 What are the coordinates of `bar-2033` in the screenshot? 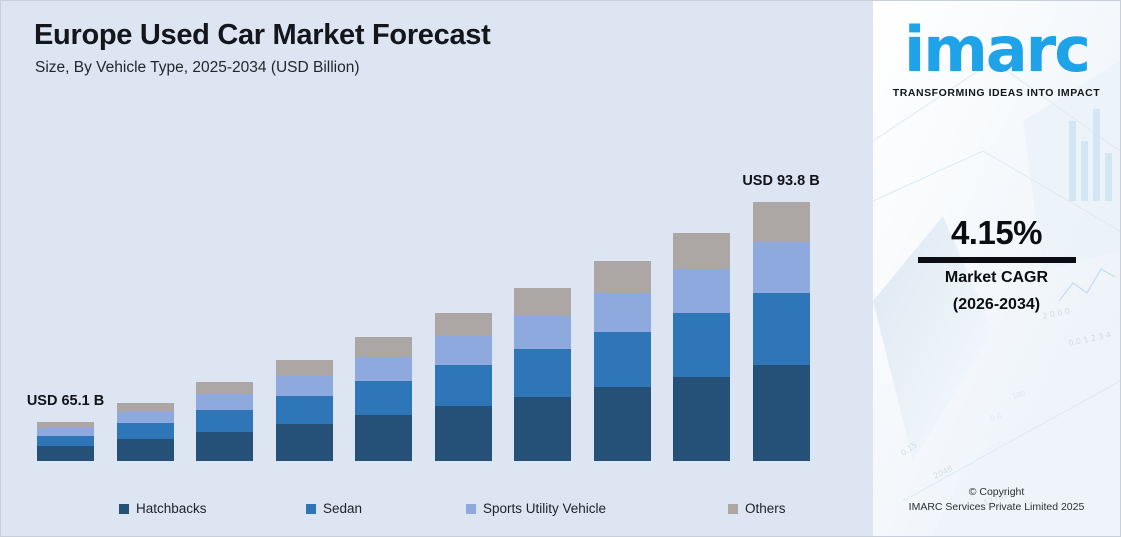 It's located at (701, 347).